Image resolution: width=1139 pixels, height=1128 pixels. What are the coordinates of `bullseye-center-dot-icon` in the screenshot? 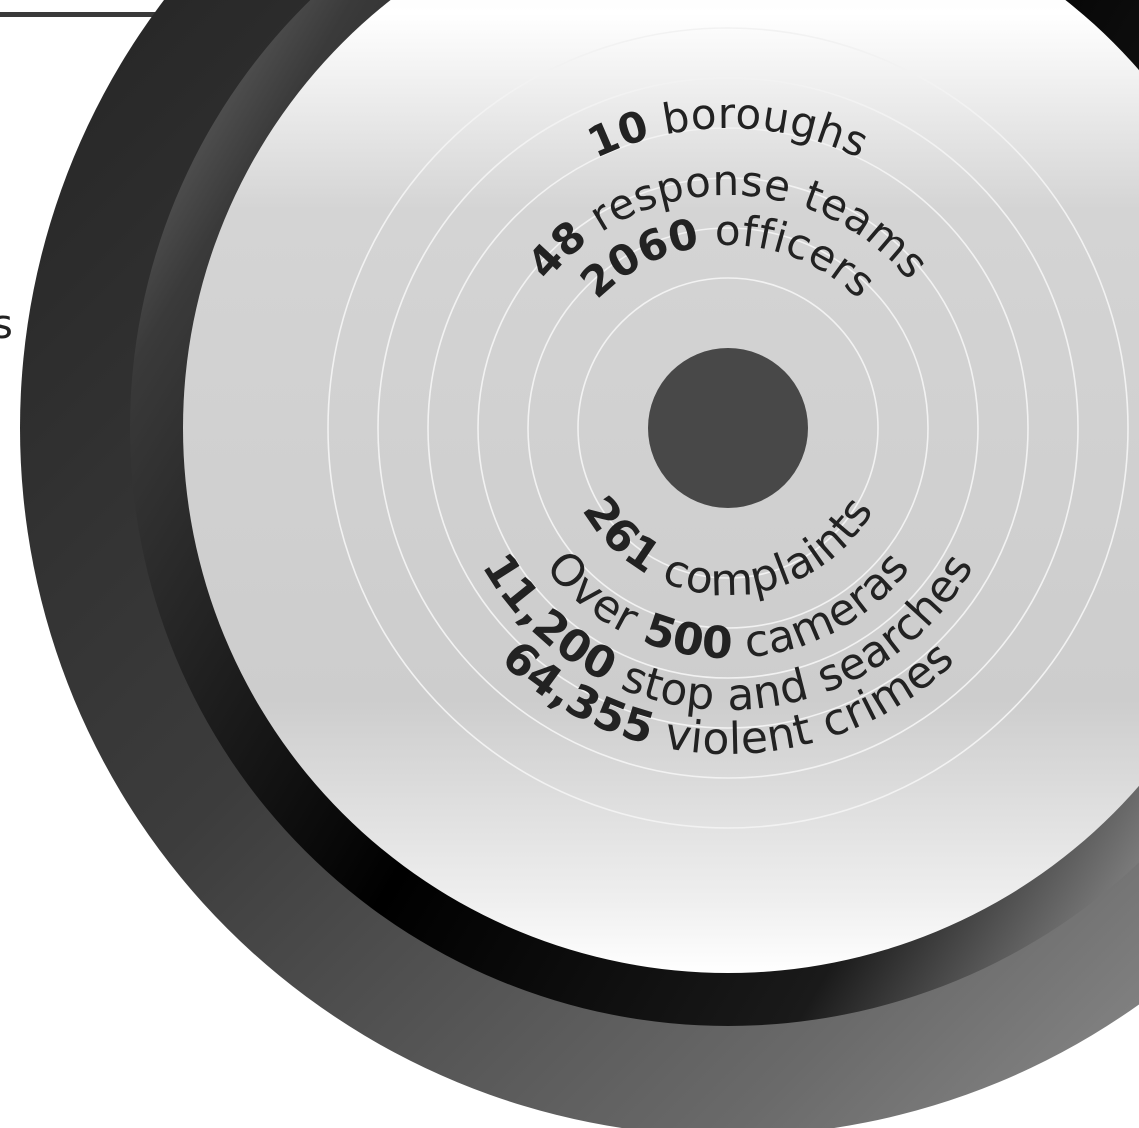 It's located at (728, 428).